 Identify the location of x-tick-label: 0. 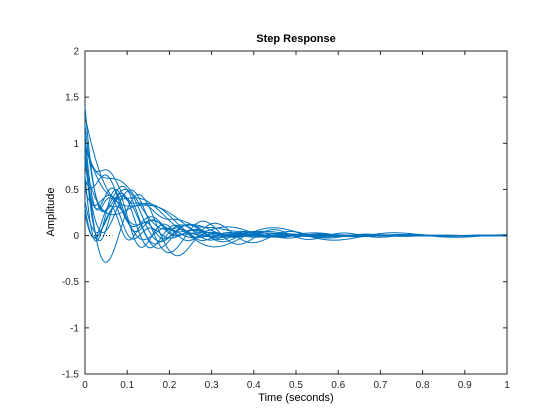
(85, 385).